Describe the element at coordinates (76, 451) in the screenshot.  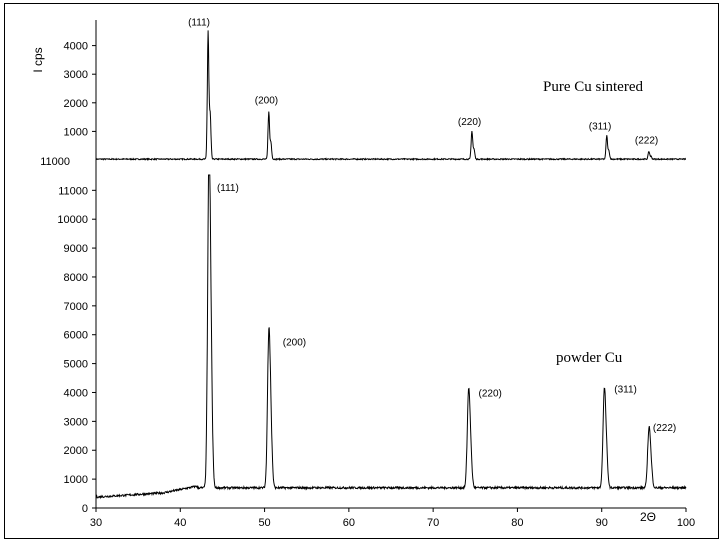
I see `bottom-y-tick-label: 2000` at that location.